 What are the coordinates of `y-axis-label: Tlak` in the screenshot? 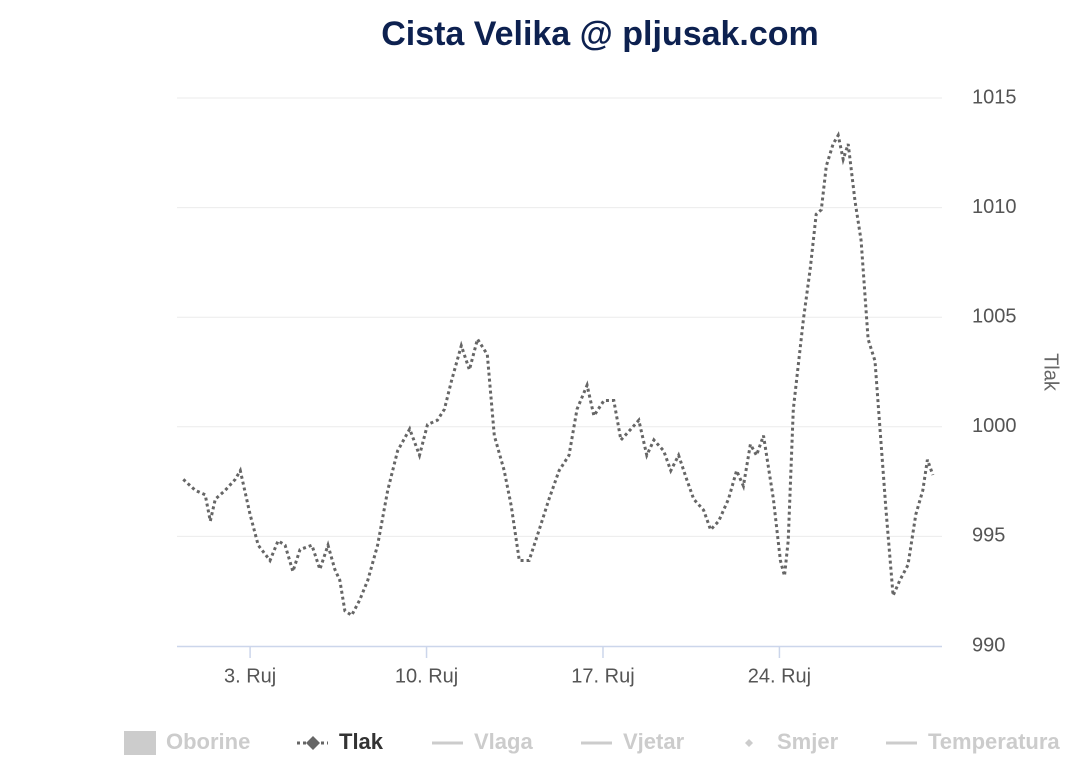 It's located at (1051, 372).